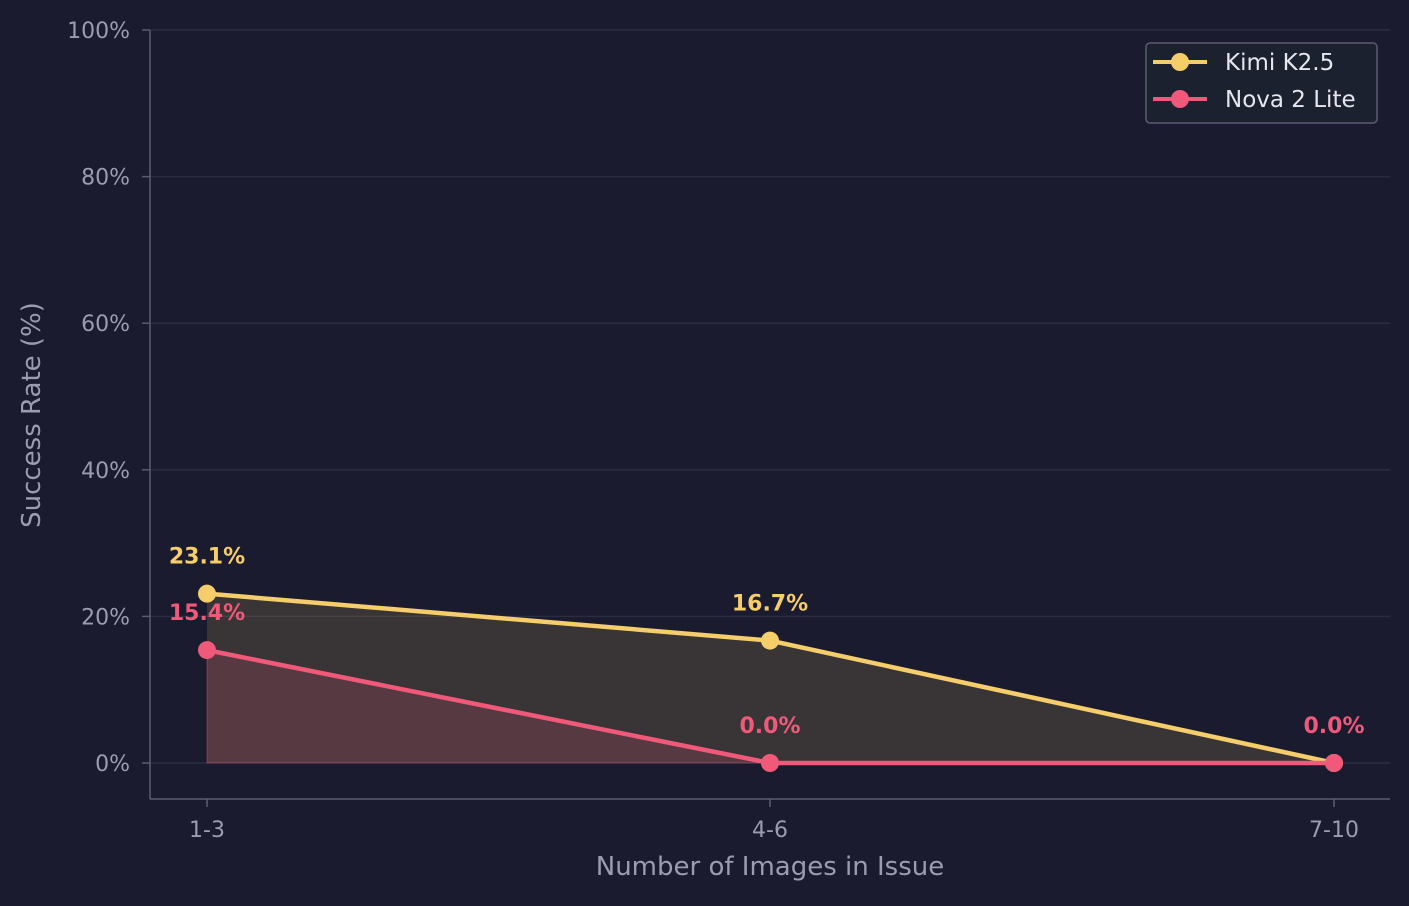 The image size is (1409, 906). What do you see at coordinates (1180, 99) in the screenshot?
I see `legend-swatch-marker-nova` at bounding box center [1180, 99].